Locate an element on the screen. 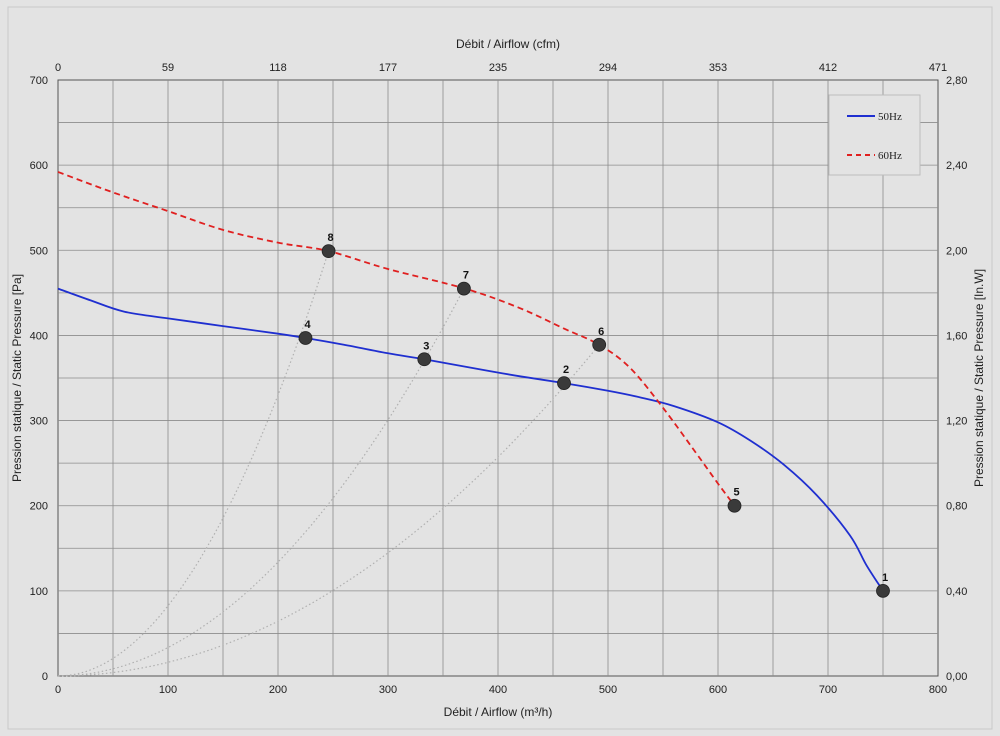 Image resolution: width=1000 pixels, height=736 pixels. x-tick-label: 500 is located at coordinates (608, 690).